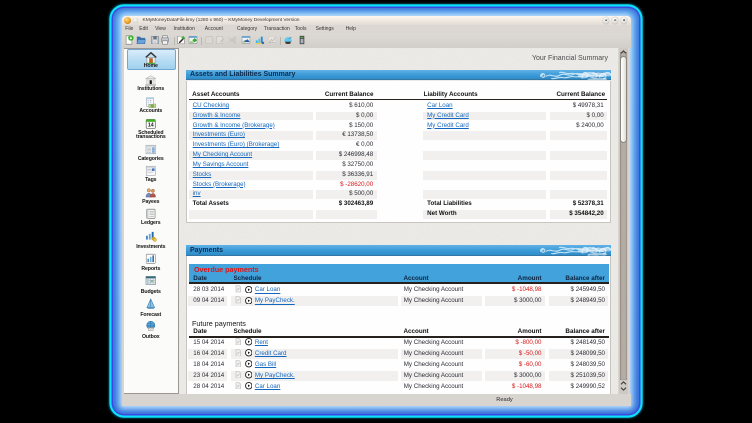 The height and width of the screenshot is (423, 752). I want to click on svg-text: 14, so click(151, 125).